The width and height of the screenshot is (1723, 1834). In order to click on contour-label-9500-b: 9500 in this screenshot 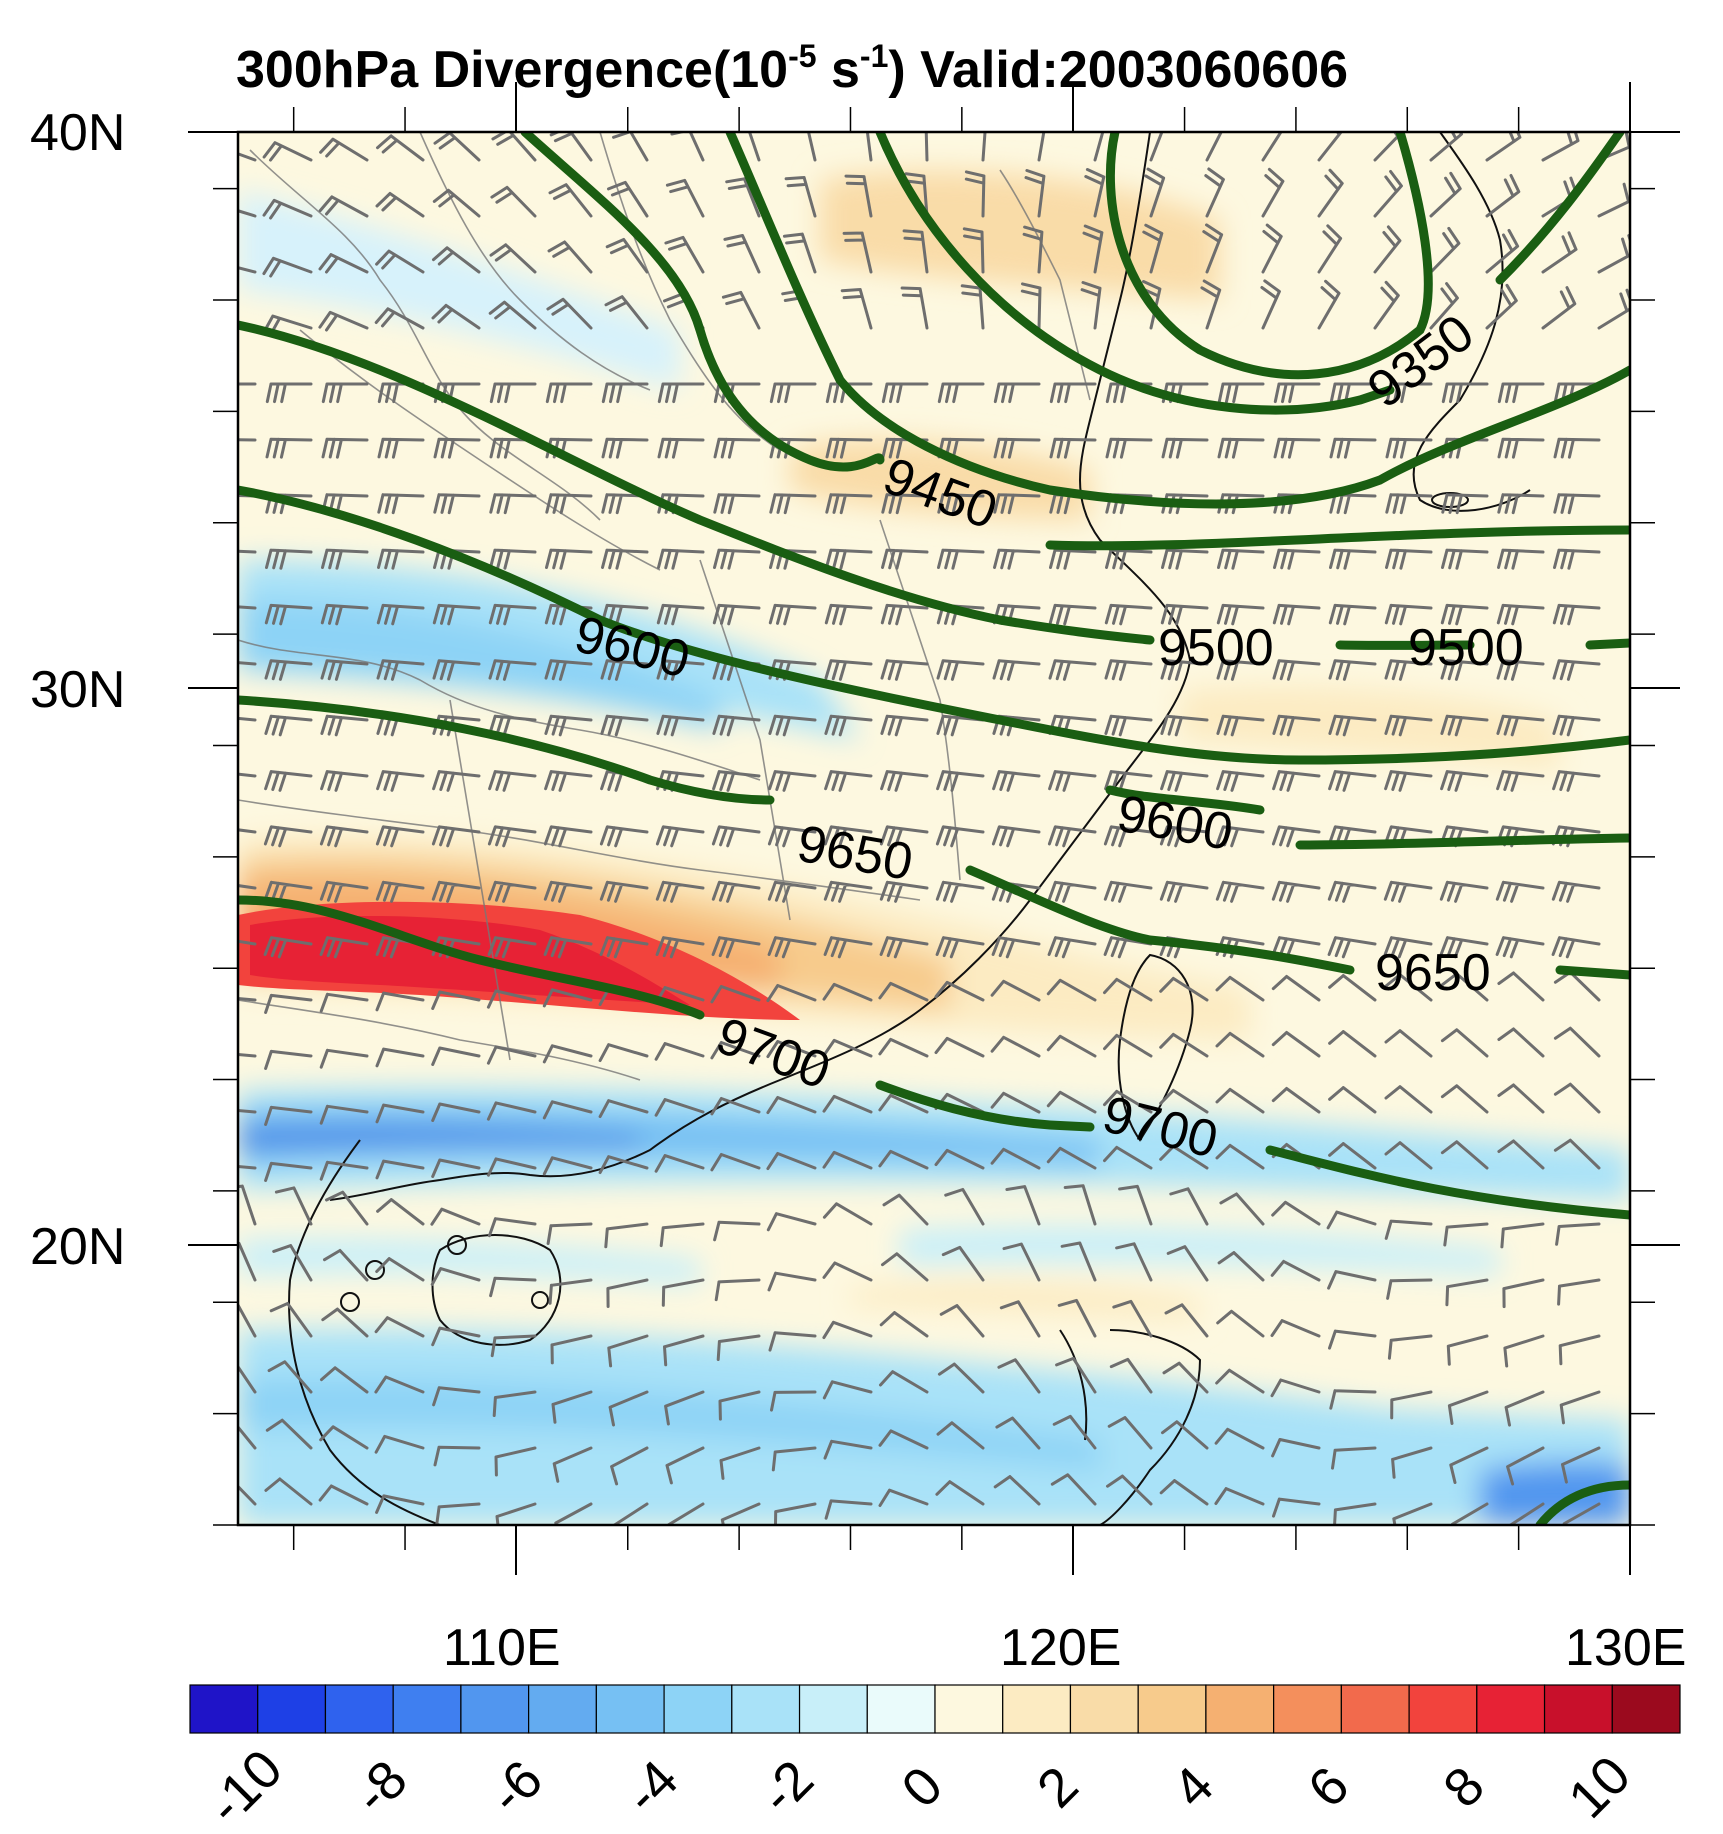, I will do `click(1466, 648)`.